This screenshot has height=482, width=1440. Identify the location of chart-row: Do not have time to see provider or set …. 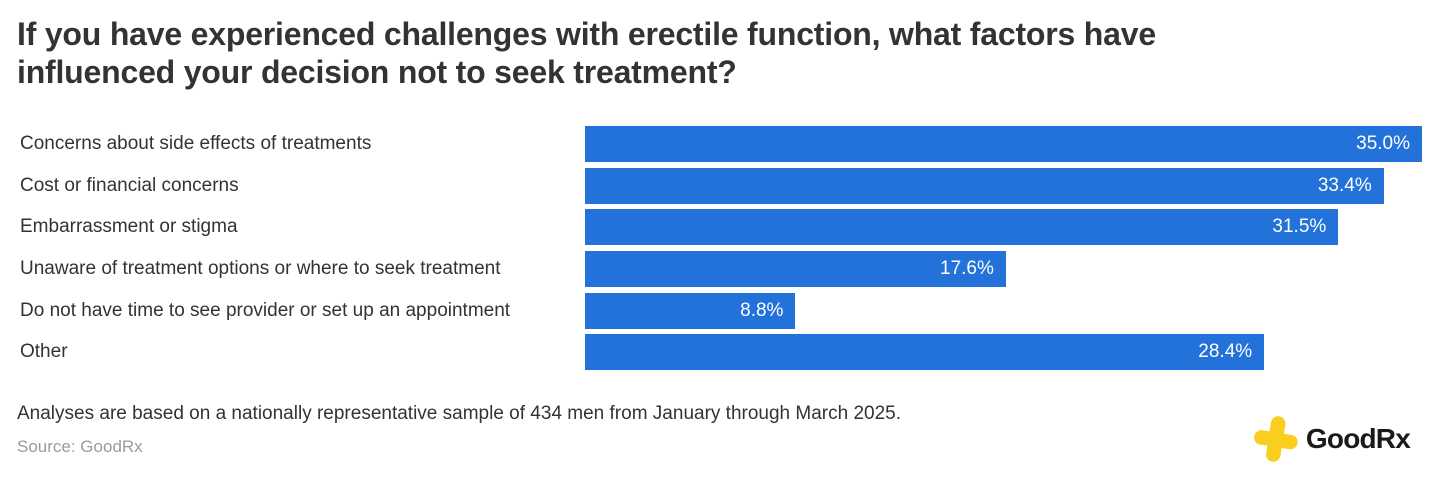
(720, 311).